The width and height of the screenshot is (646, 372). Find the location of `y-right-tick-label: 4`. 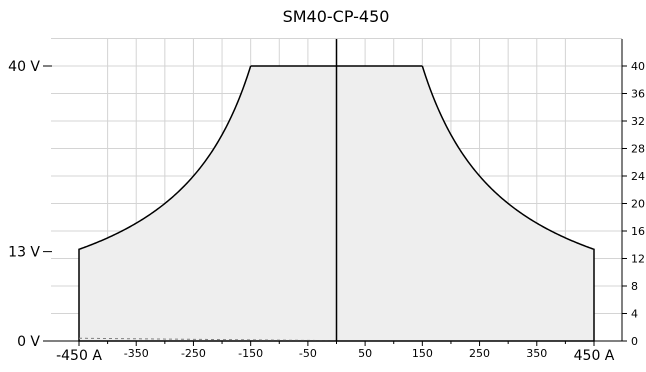

y-right-tick-label: 4 is located at coordinates (634, 314).